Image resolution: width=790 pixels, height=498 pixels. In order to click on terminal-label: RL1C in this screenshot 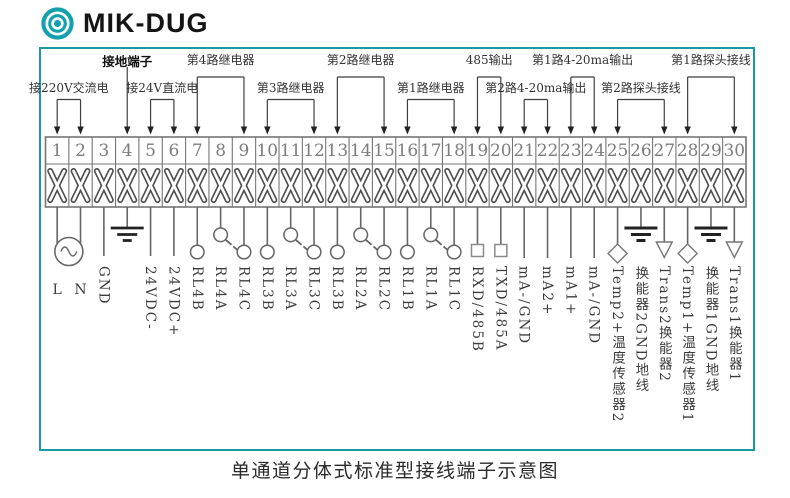, I will do `click(453, 289)`.